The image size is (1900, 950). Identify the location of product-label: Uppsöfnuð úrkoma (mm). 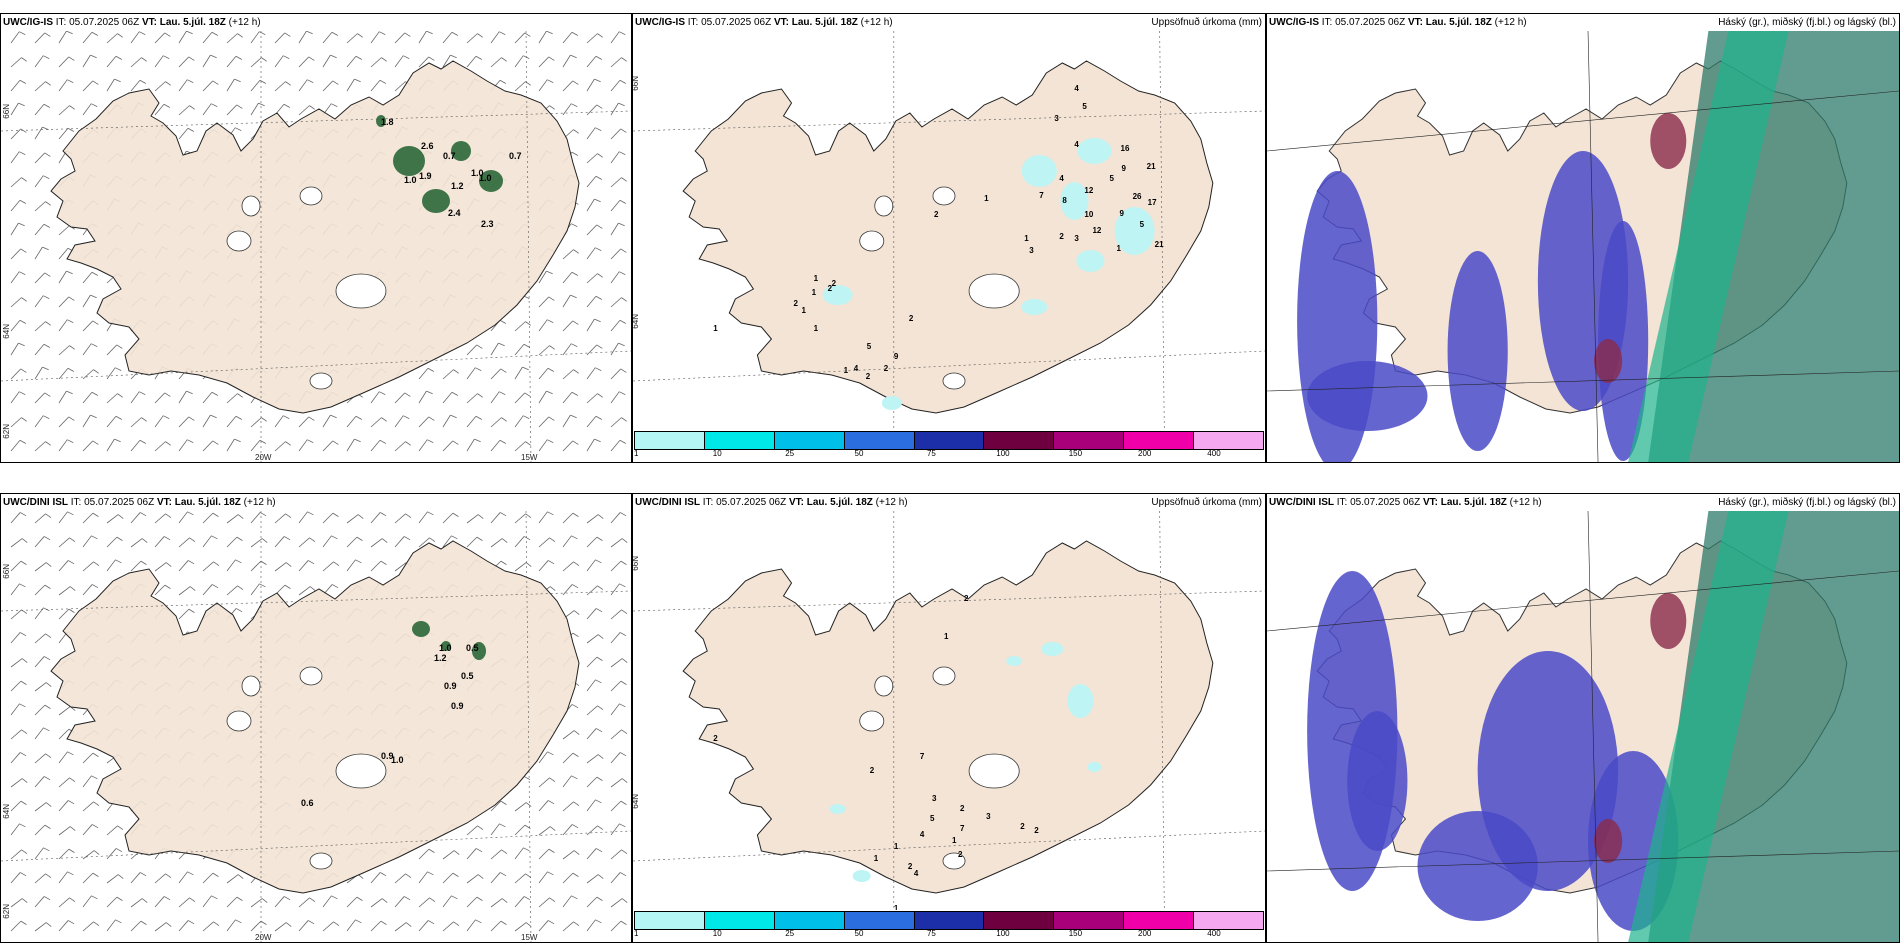
(1206, 22).